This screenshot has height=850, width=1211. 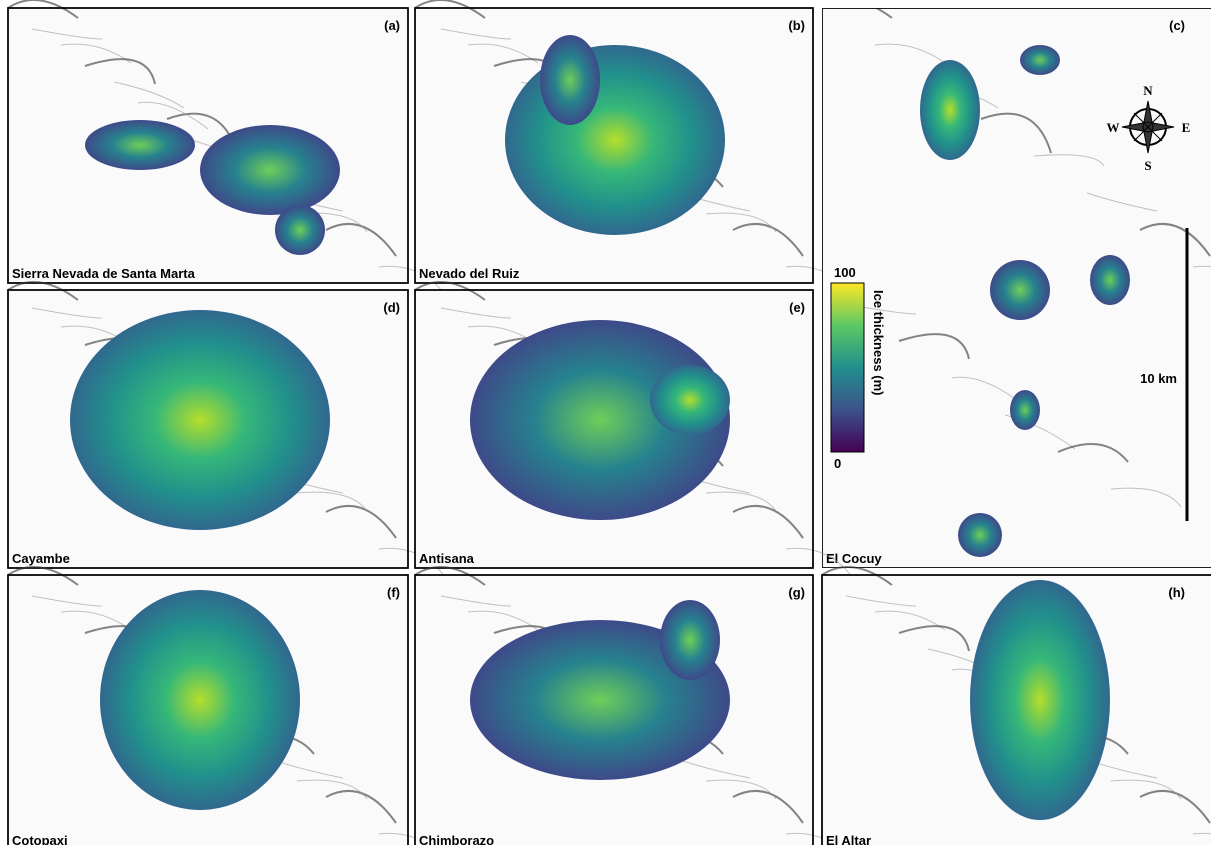 I want to click on panel-name: Sierra Nevada de Santa Marta, so click(x=104, y=273).